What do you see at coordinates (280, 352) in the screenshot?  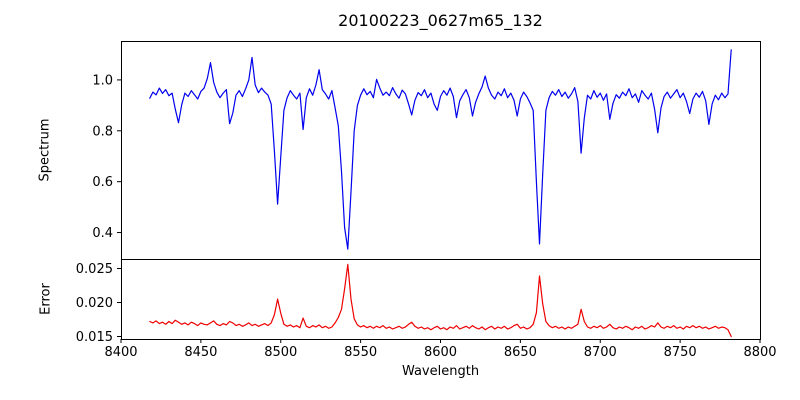 I see `x-tick-label: 8500` at bounding box center [280, 352].